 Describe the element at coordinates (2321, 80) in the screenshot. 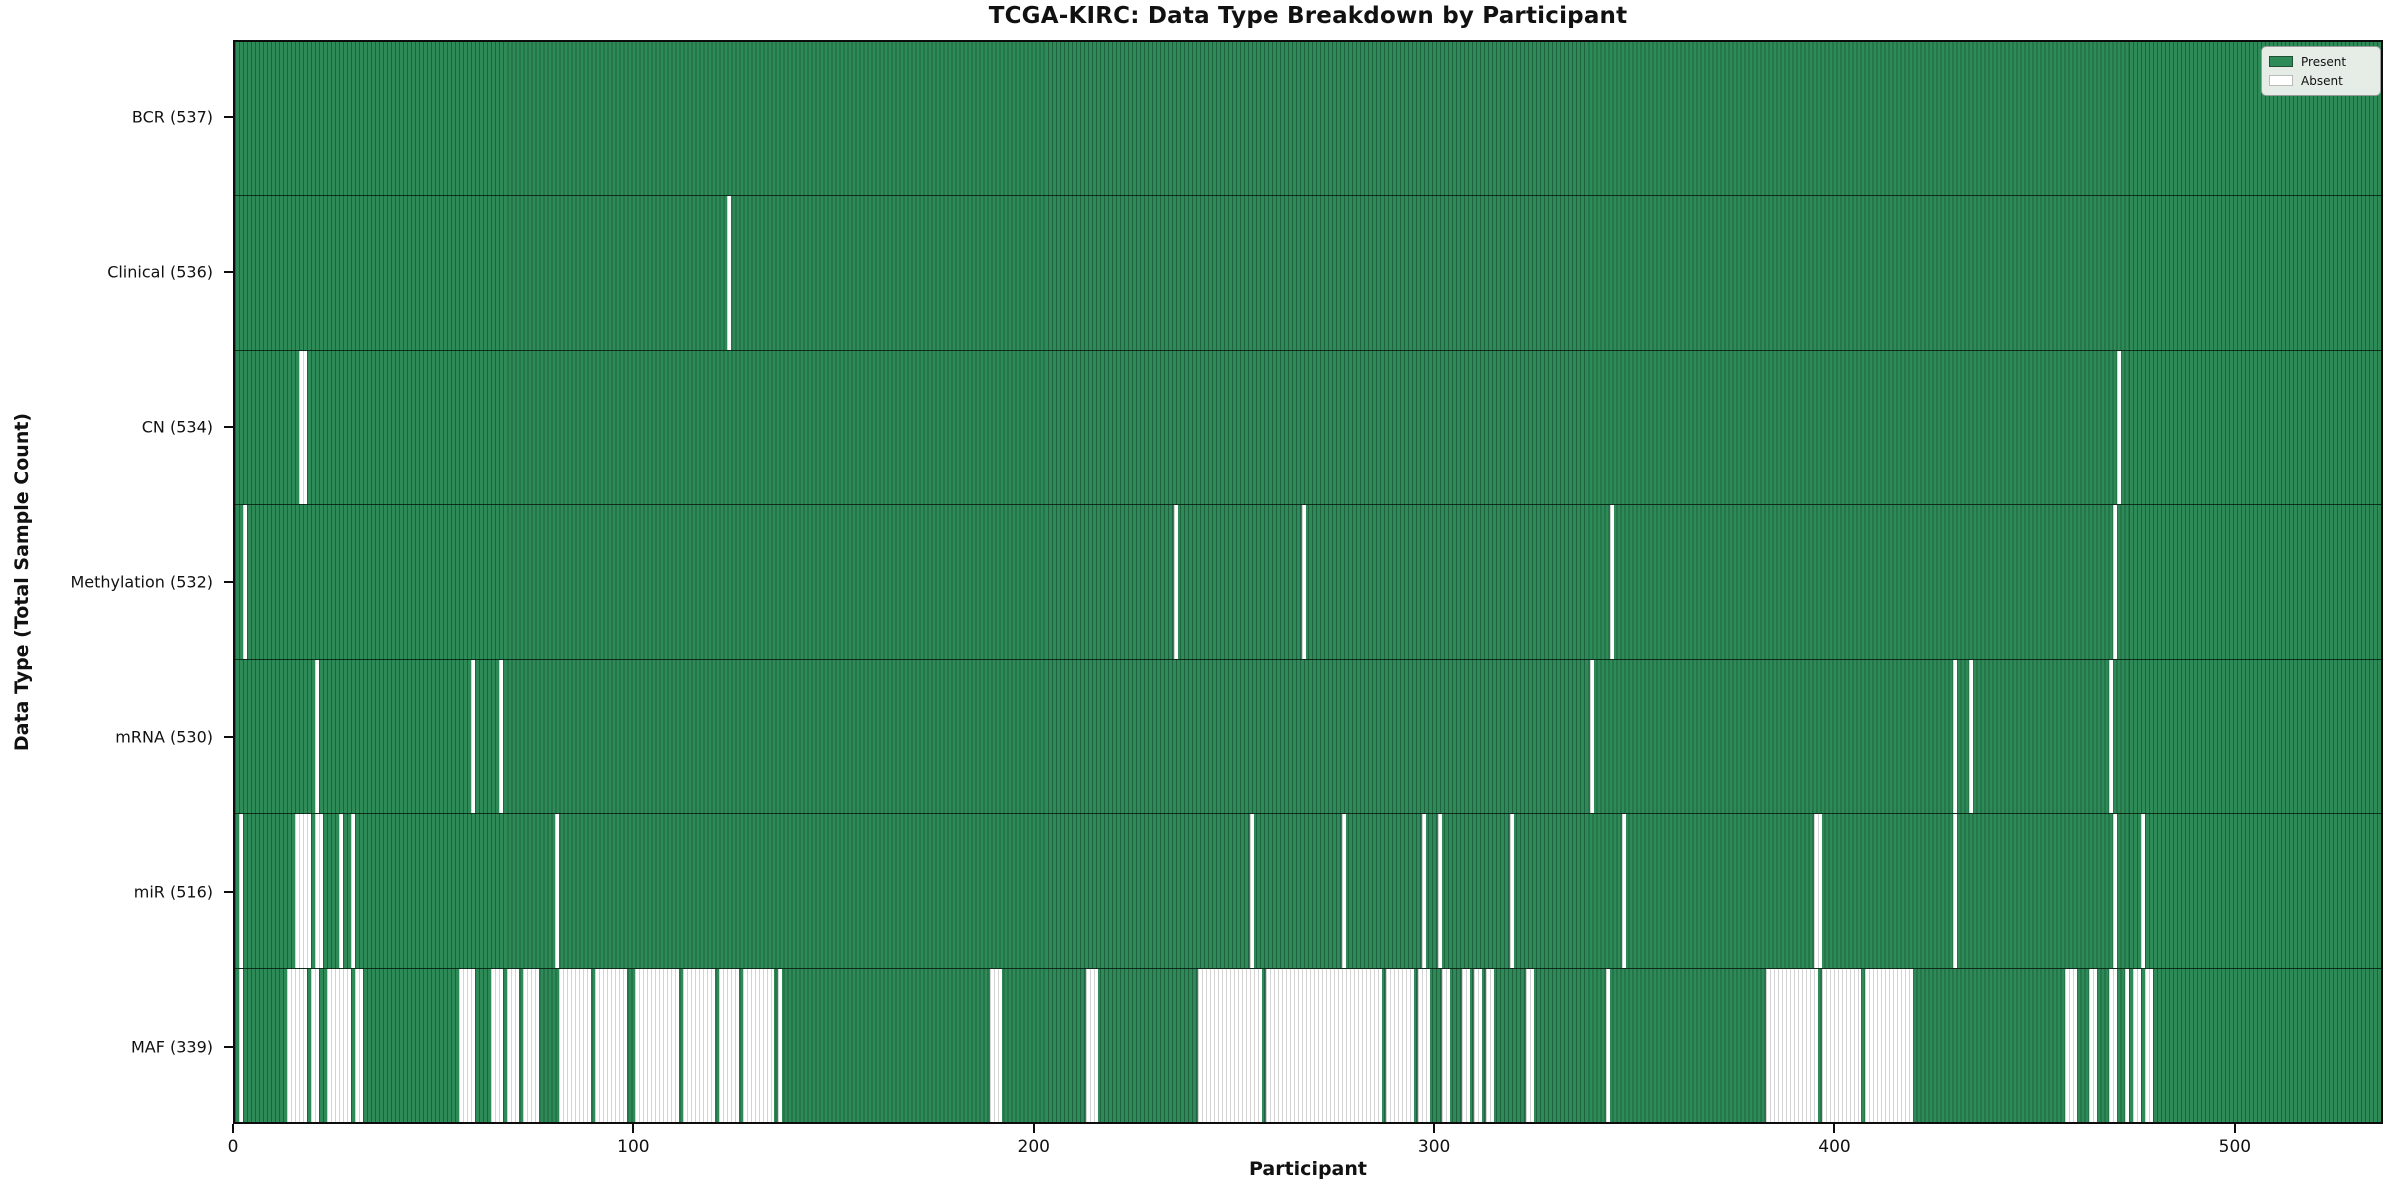

I see `legend-entry-absent: Absent` at that location.